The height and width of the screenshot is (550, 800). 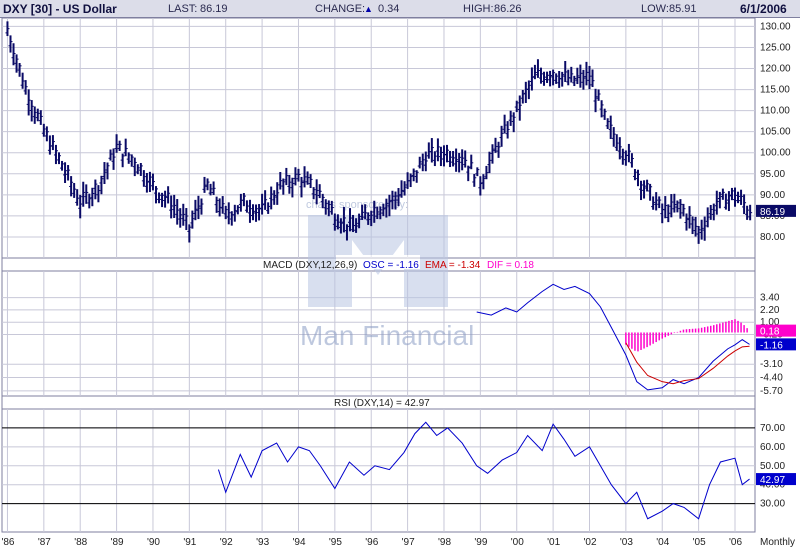 What do you see at coordinates (775, 47) in the screenshot?
I see `y-tick-label: 125.00` at bounding box center [775, 47].